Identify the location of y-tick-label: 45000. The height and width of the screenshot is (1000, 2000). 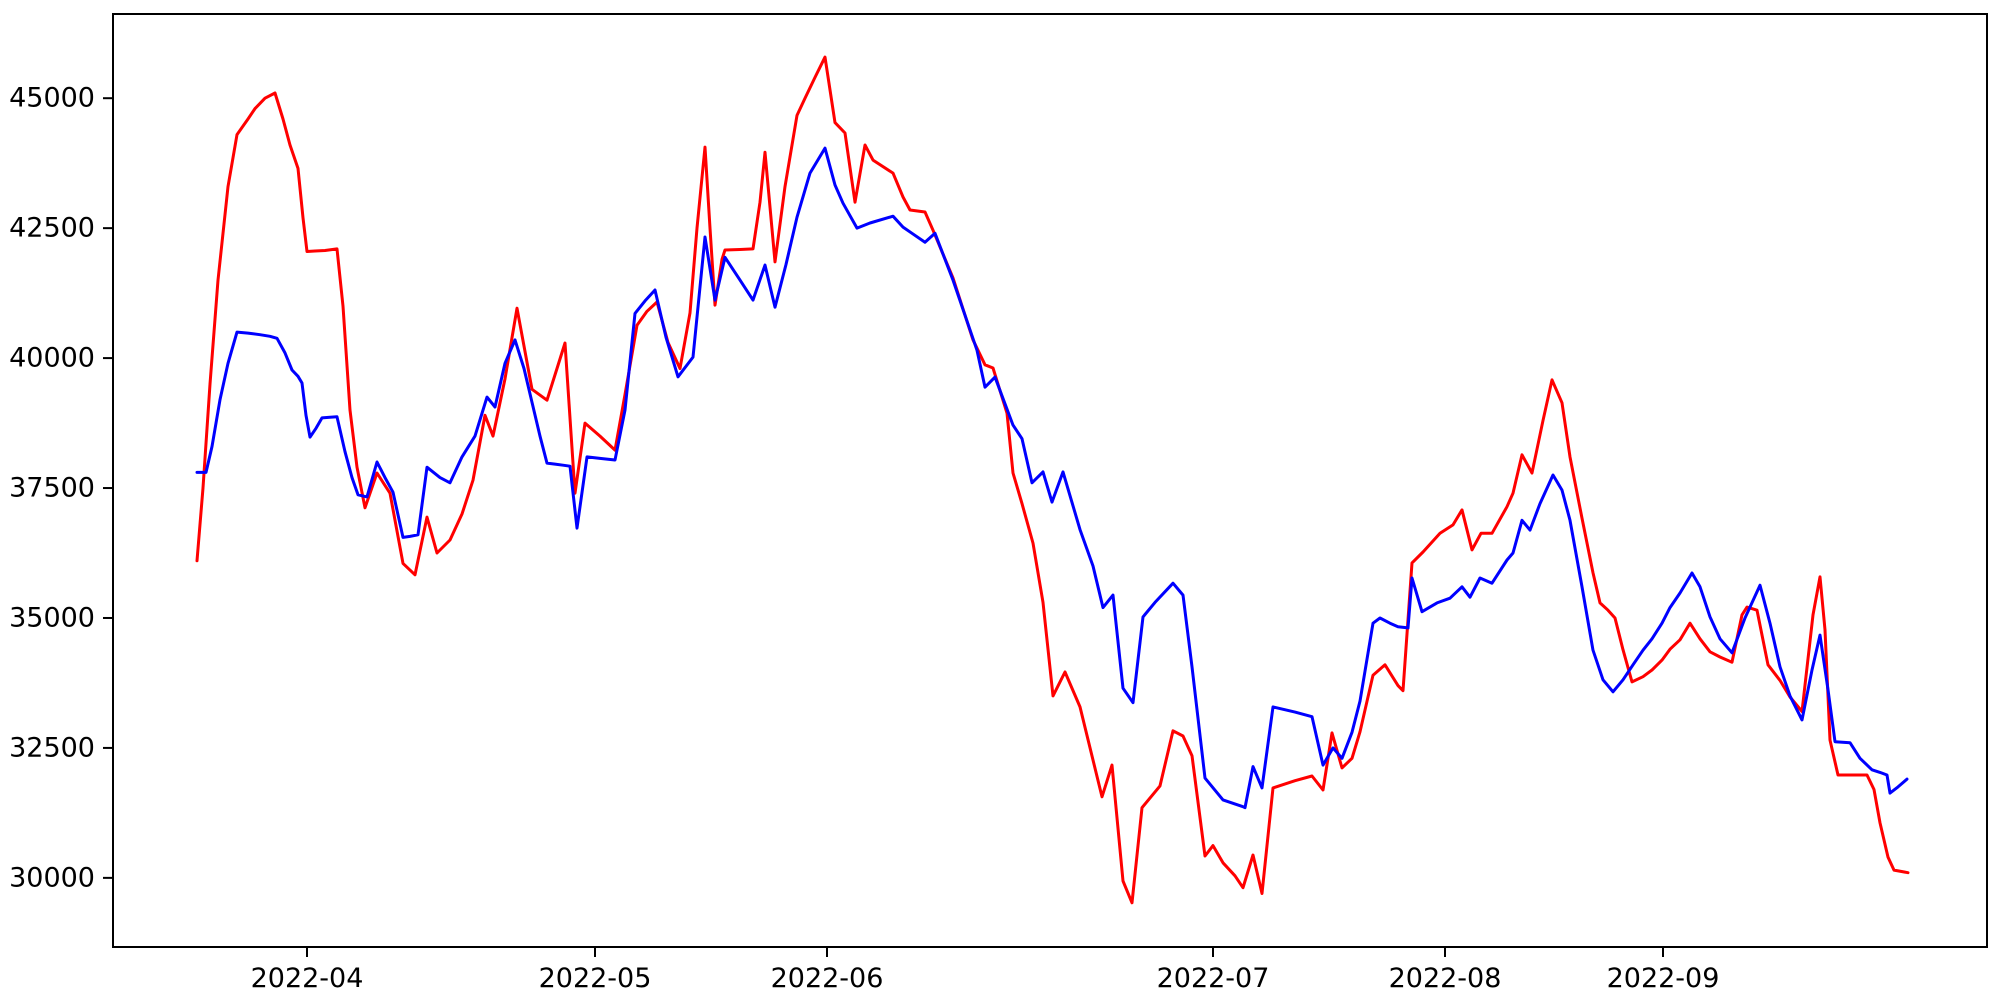
(52, 98).